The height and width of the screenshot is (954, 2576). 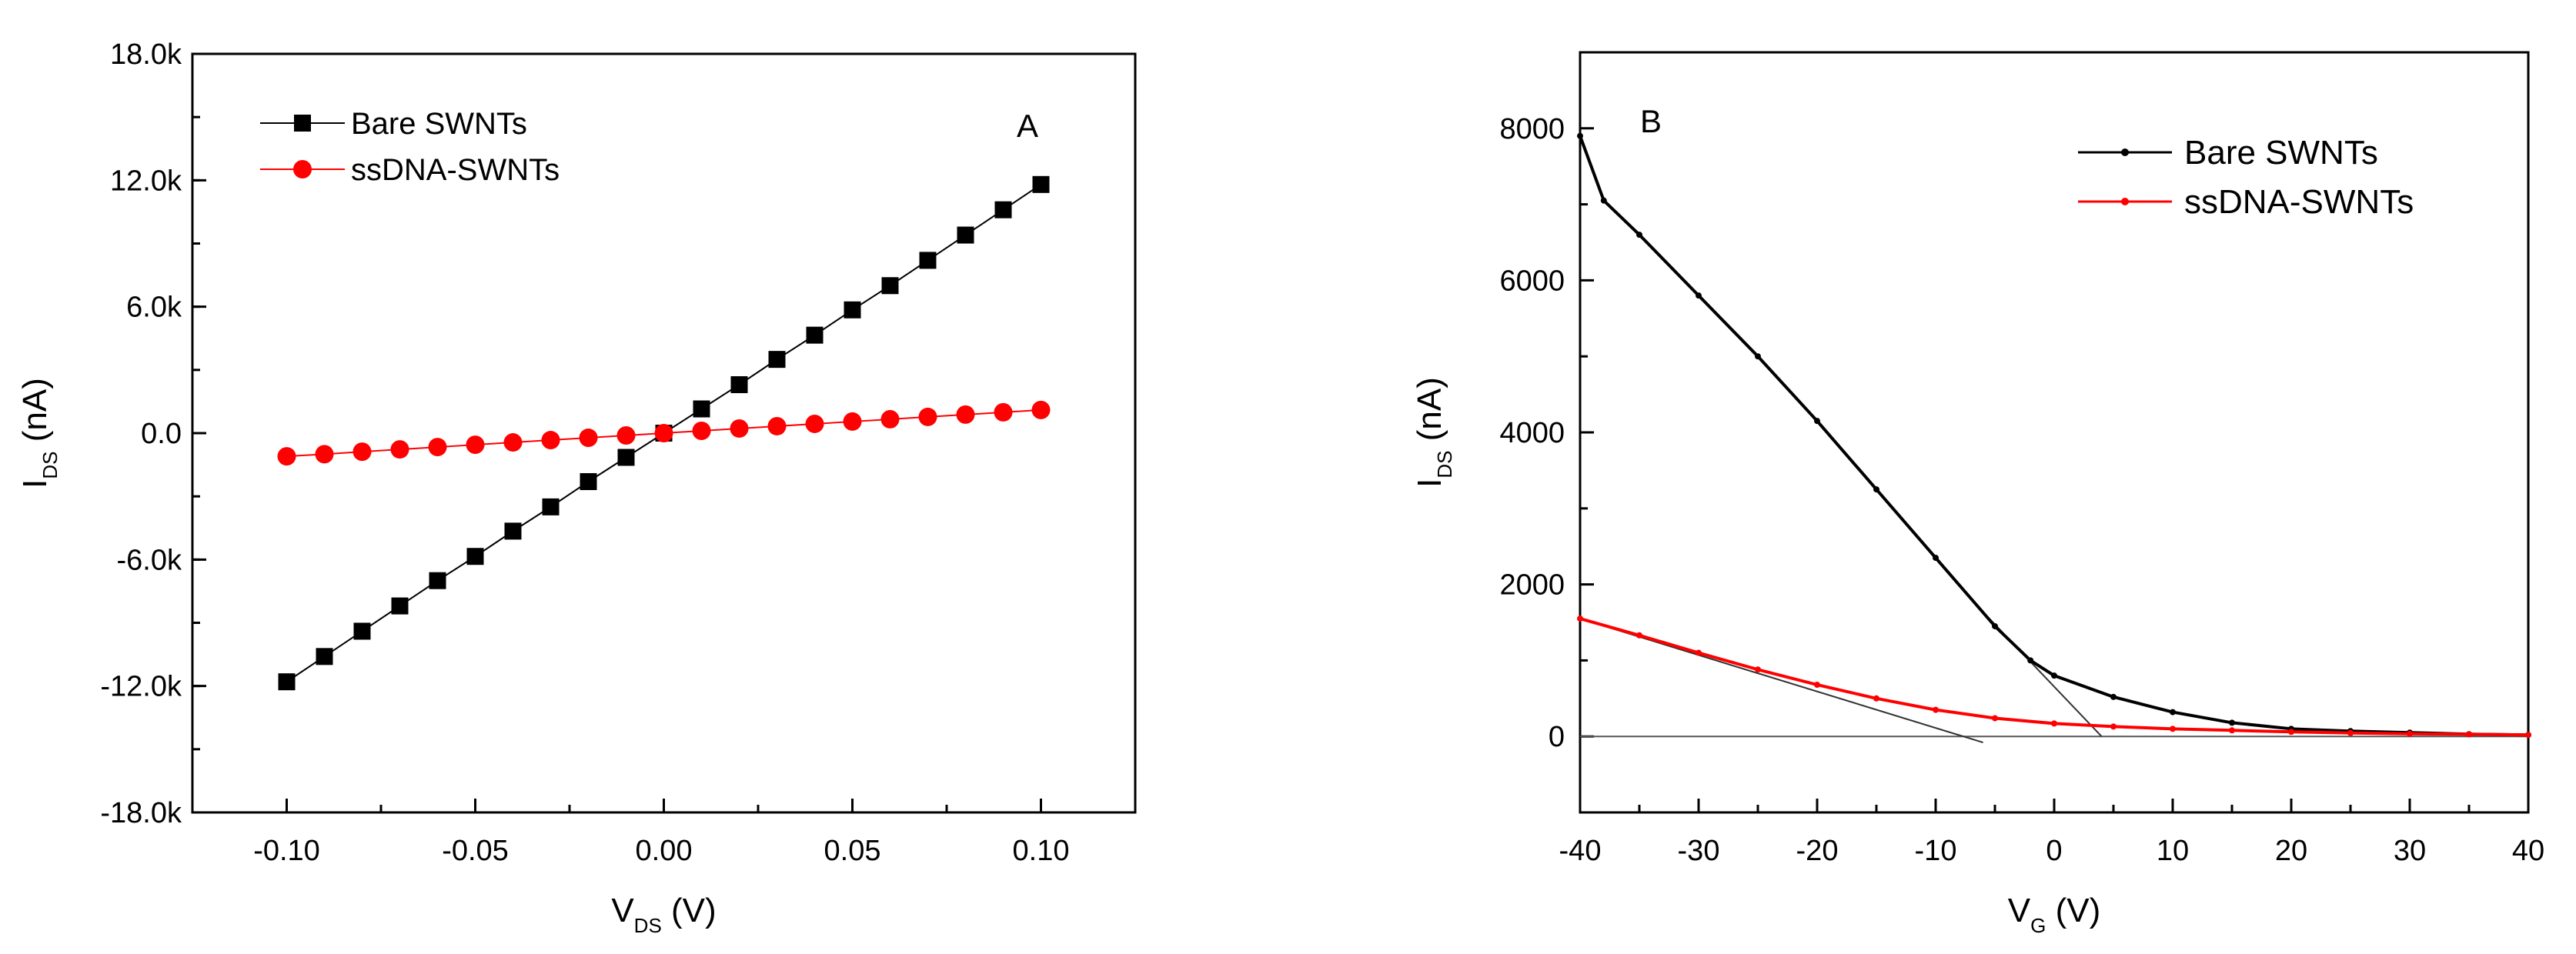 What do you see at coordinates (149, 560) in the screenshot?
I see `y-tick-label-a: -6.0k` at bounding box center [149, 560].